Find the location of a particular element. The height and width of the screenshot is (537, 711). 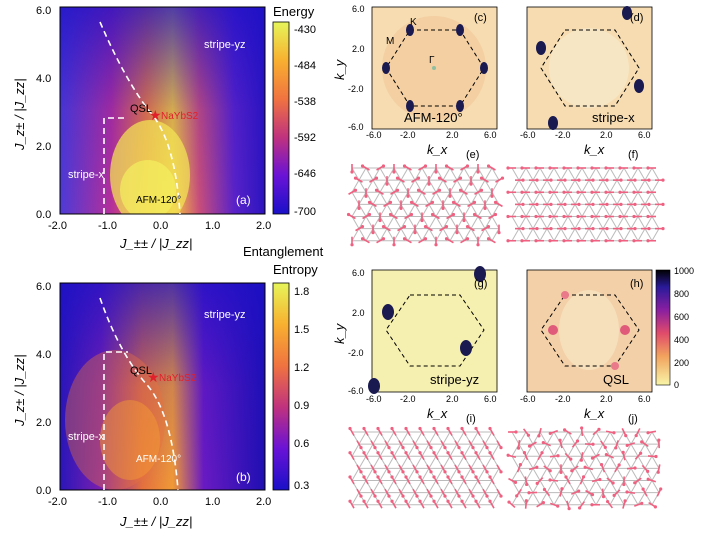

x-tick: 1.0 is located at coordinates (212, 226).